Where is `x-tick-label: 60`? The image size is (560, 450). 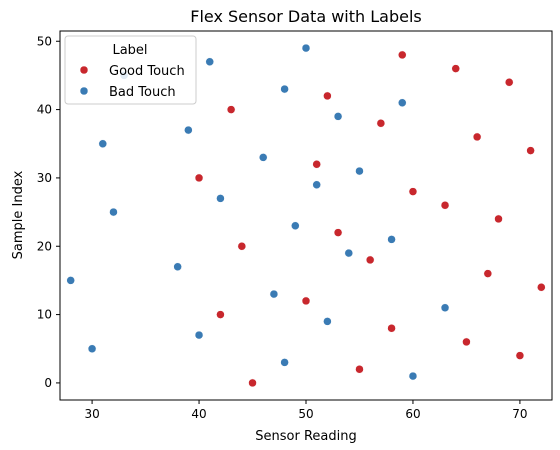 x-tick-label: 60 is located at coordinates (412, 414).